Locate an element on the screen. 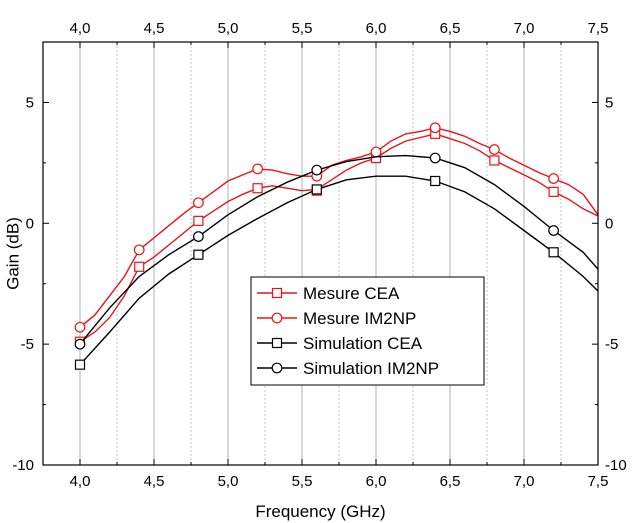 The width and height of the screenshot is (633, 523). y-tick-label-left: -10 is located at coordinates (23, 465).